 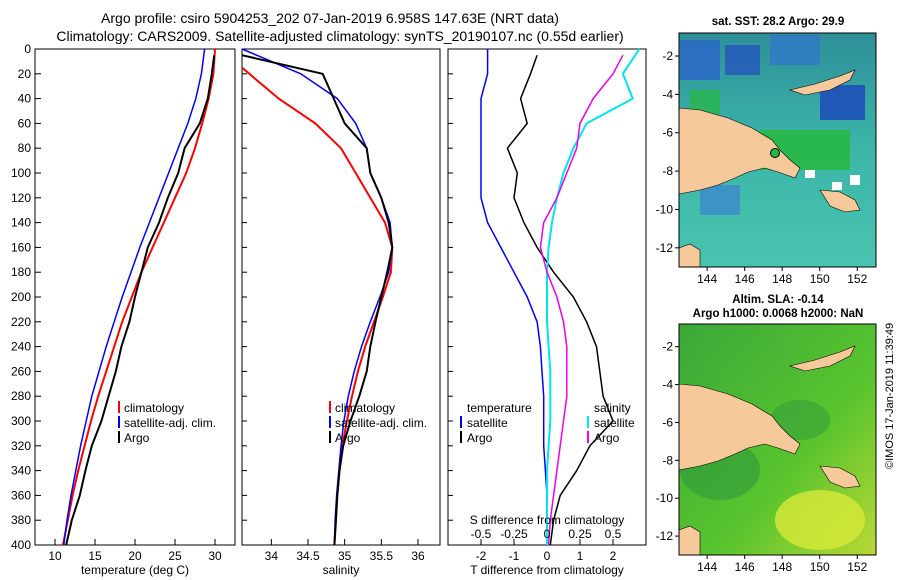 I want to click on x-tick-label: 25, so click(x=175, y=556).